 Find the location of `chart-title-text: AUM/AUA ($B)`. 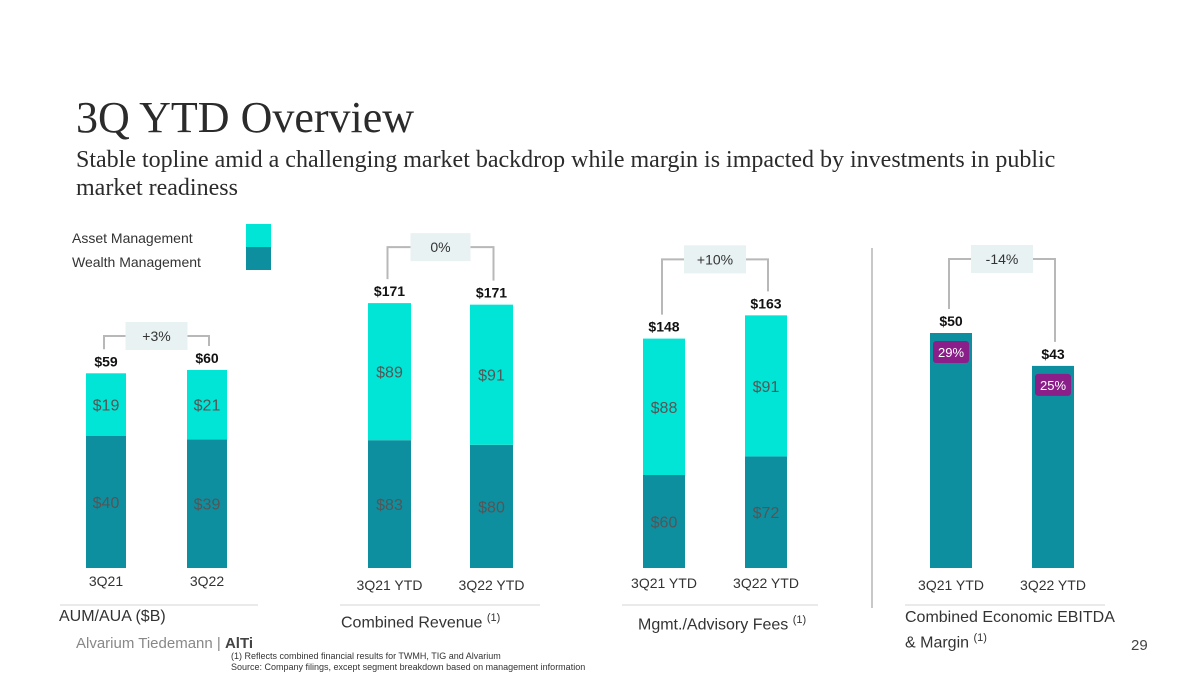

chart-title-text: AUM/AUA ($B) is located at coordinates (112, 616).